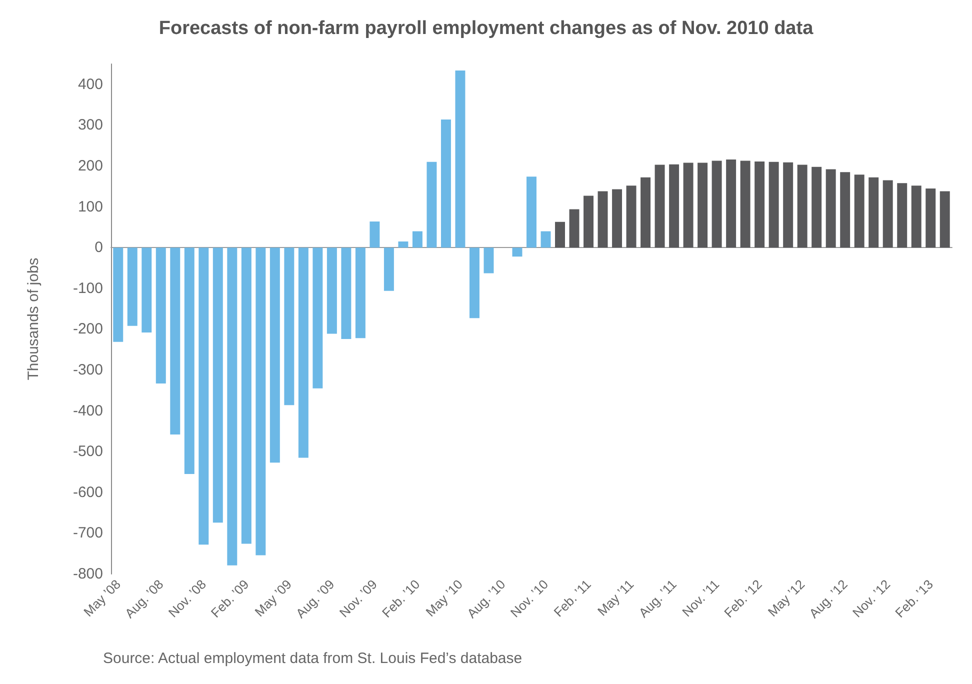  I want to click on y-tick-label: -600, so click(87, 492).